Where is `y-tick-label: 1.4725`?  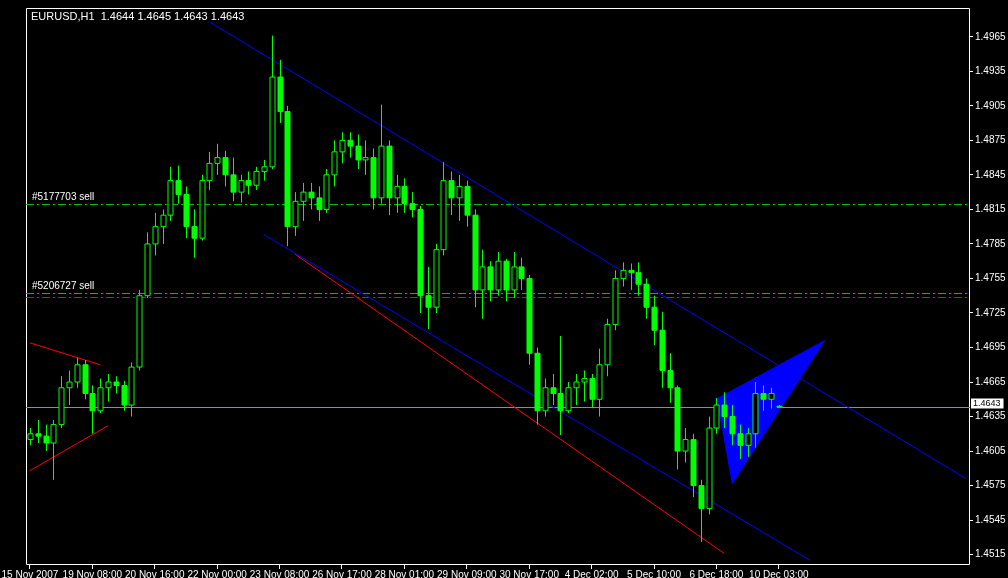
y-tick-label: 1.4725 is located at coordinates (991, 312).